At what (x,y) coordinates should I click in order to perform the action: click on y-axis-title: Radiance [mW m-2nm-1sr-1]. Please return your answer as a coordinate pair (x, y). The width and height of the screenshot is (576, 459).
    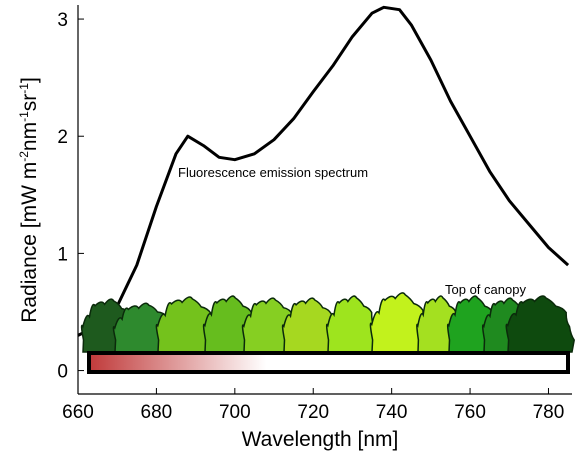
    Looking at the image, I should click on (29, 200).